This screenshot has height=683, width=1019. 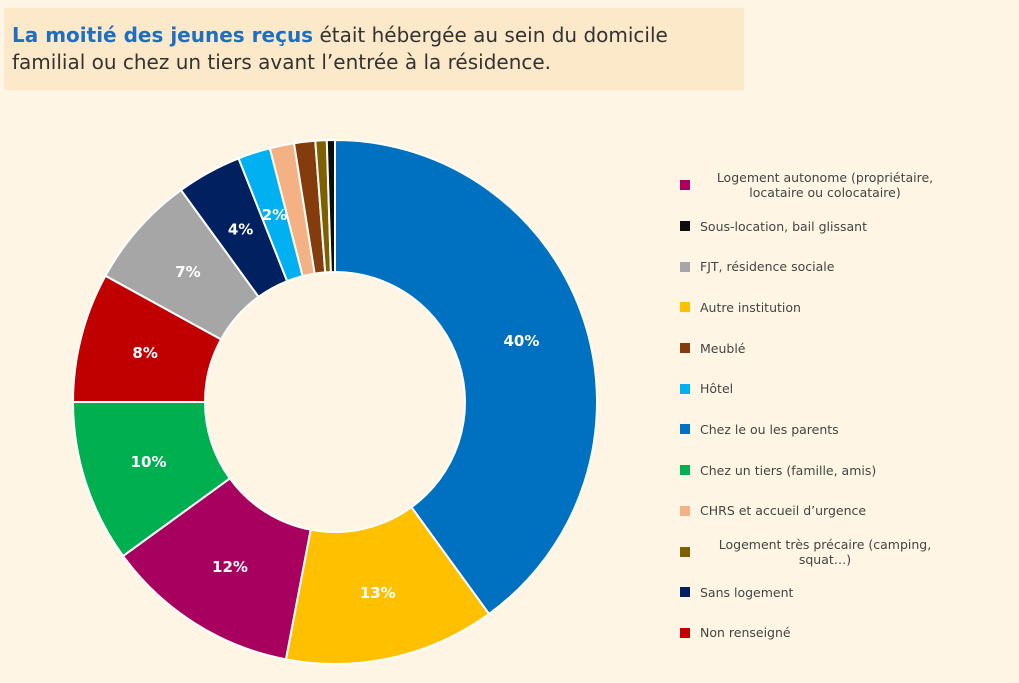 I want to click on legend-item: Logement très précaire (camping, squat…), so click(x=840, y=551).